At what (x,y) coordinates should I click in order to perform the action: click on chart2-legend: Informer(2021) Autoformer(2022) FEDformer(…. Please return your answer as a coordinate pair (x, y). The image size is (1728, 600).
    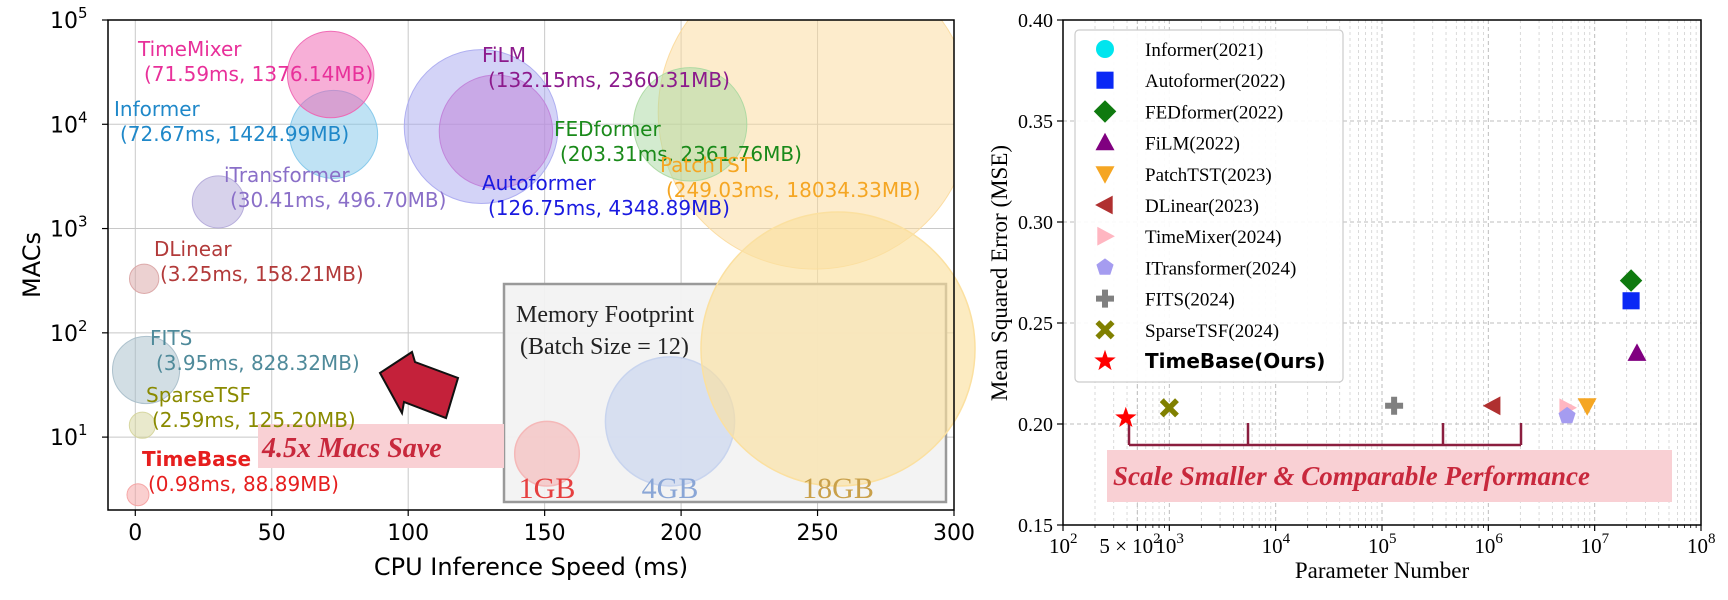
    Looking at the image, I should click on (1209, 206).